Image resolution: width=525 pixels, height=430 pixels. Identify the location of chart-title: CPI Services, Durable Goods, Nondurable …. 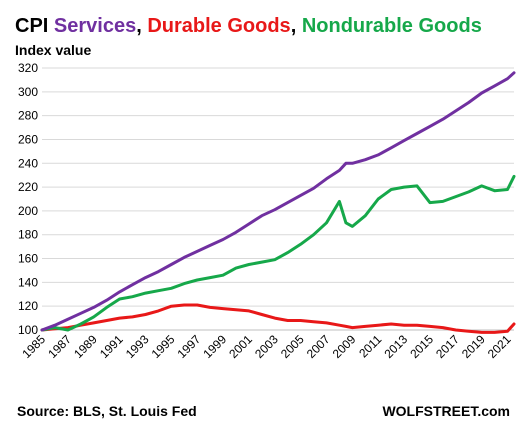
(248, 26).